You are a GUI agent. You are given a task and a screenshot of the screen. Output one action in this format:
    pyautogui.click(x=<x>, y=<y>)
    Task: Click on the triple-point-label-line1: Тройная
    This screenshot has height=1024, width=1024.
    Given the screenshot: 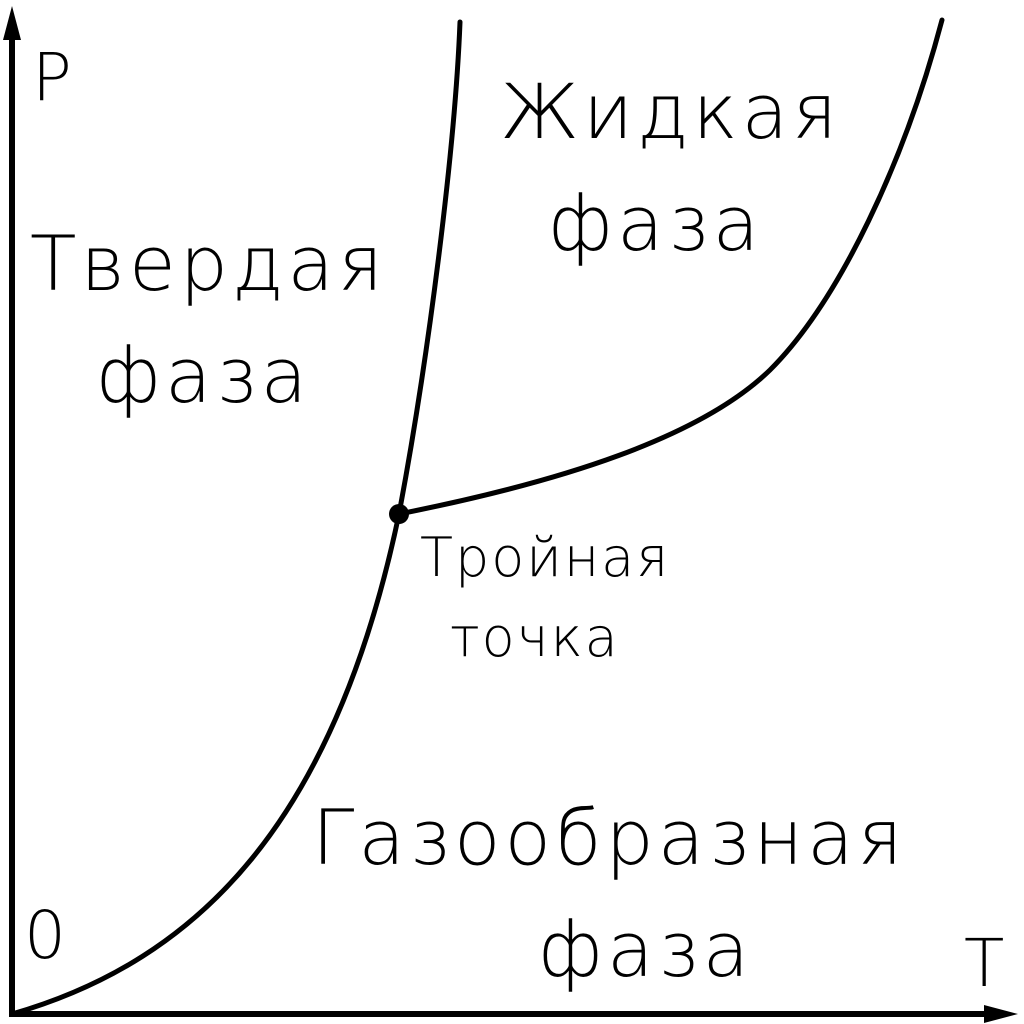 What is the action you would take?
    pyautogui.click(x=545, y=557)
    